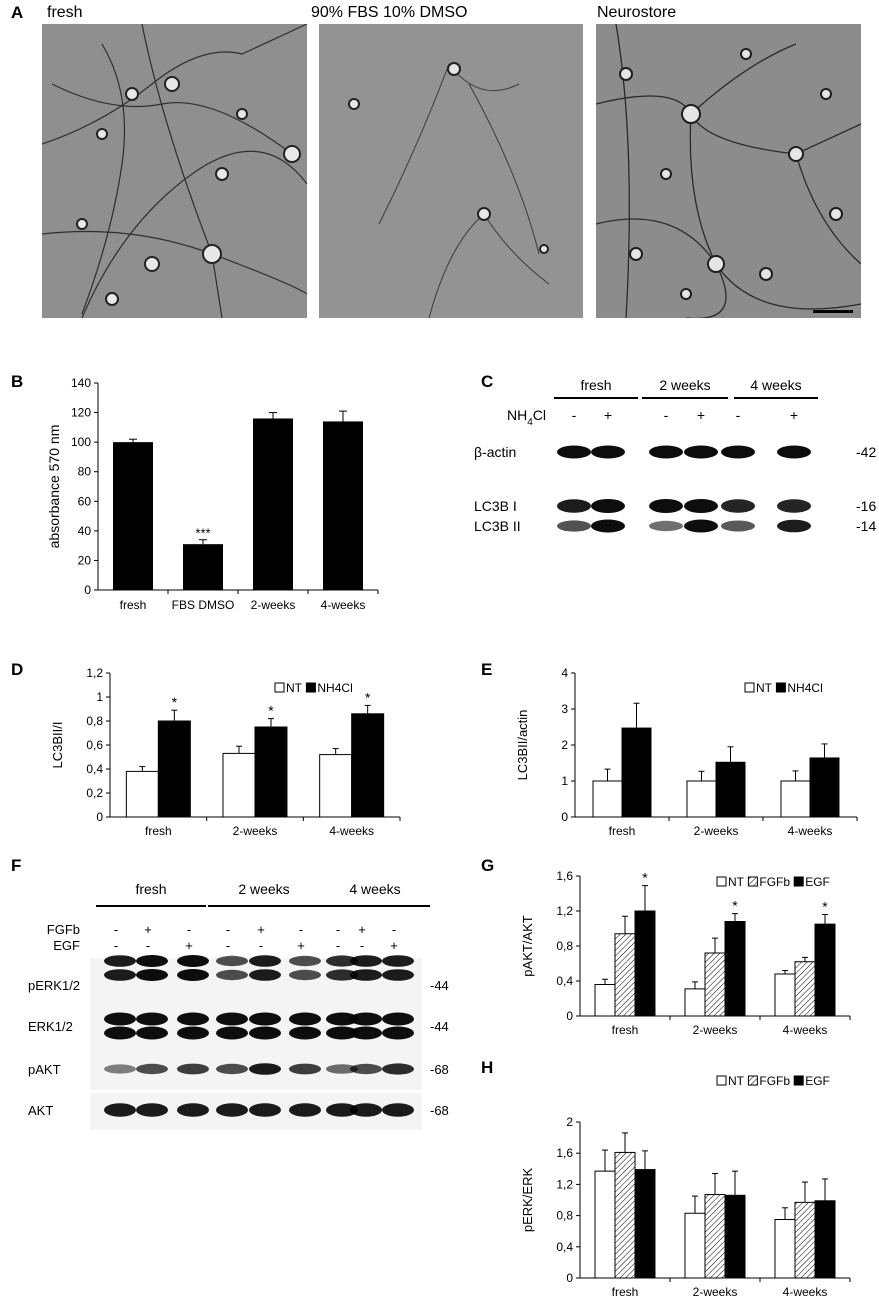 The width and height of the screenshot is (879, 1300). Describe the element at coordinates (451, 171) in the screenshot. I see `micrograph-fbs-dmso-image` at that location.